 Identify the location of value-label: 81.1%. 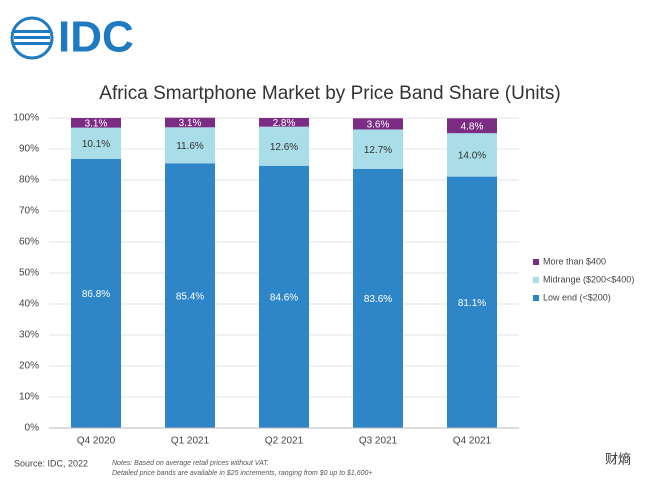
(472, 303).